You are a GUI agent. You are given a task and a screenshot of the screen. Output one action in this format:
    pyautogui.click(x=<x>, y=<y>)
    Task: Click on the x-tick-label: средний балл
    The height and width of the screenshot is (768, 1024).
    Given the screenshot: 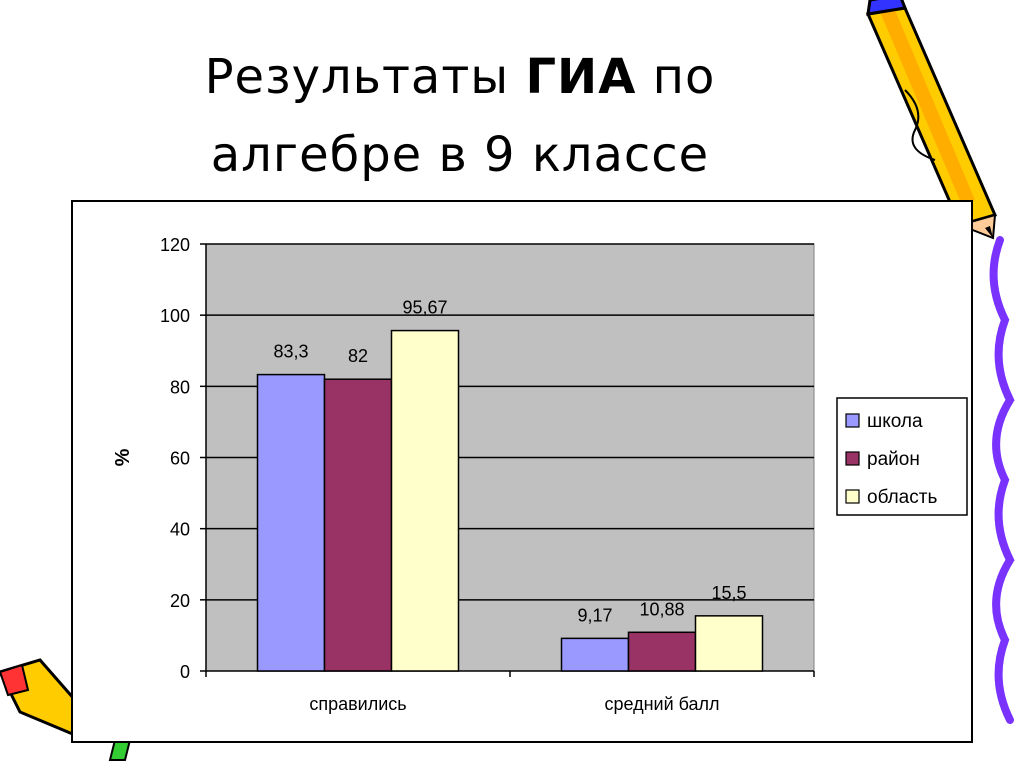 What is the action you would take?
    pyautogui.click(x=661, y=704)
    